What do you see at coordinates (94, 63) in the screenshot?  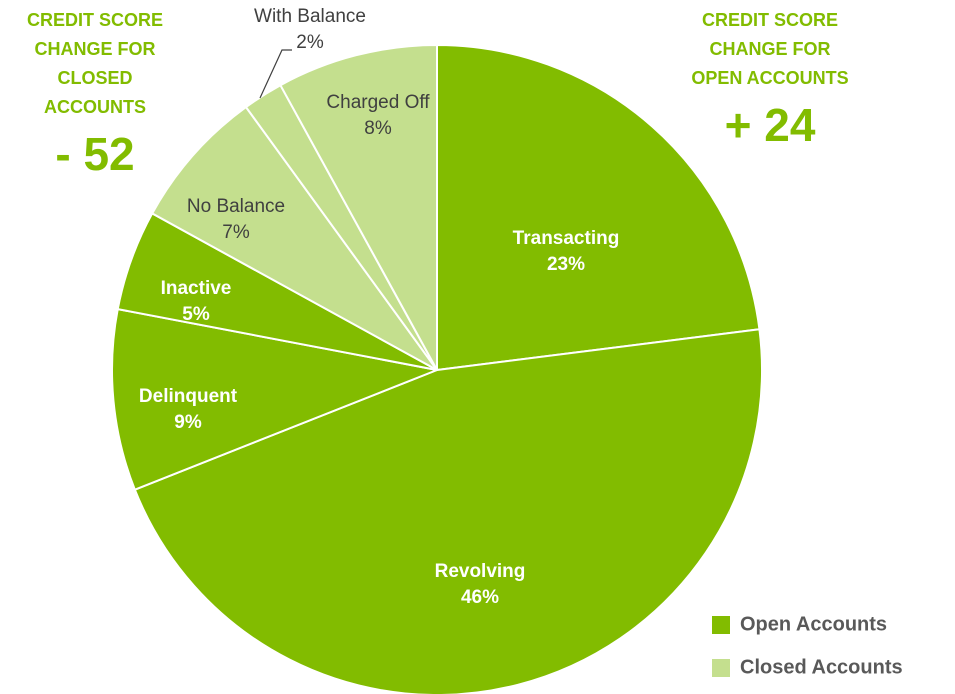 I see `annotation-text: CREDIT SCORE CHANGE FOR CLOSED ACCOUNTS` at bounding box center [94, 63].